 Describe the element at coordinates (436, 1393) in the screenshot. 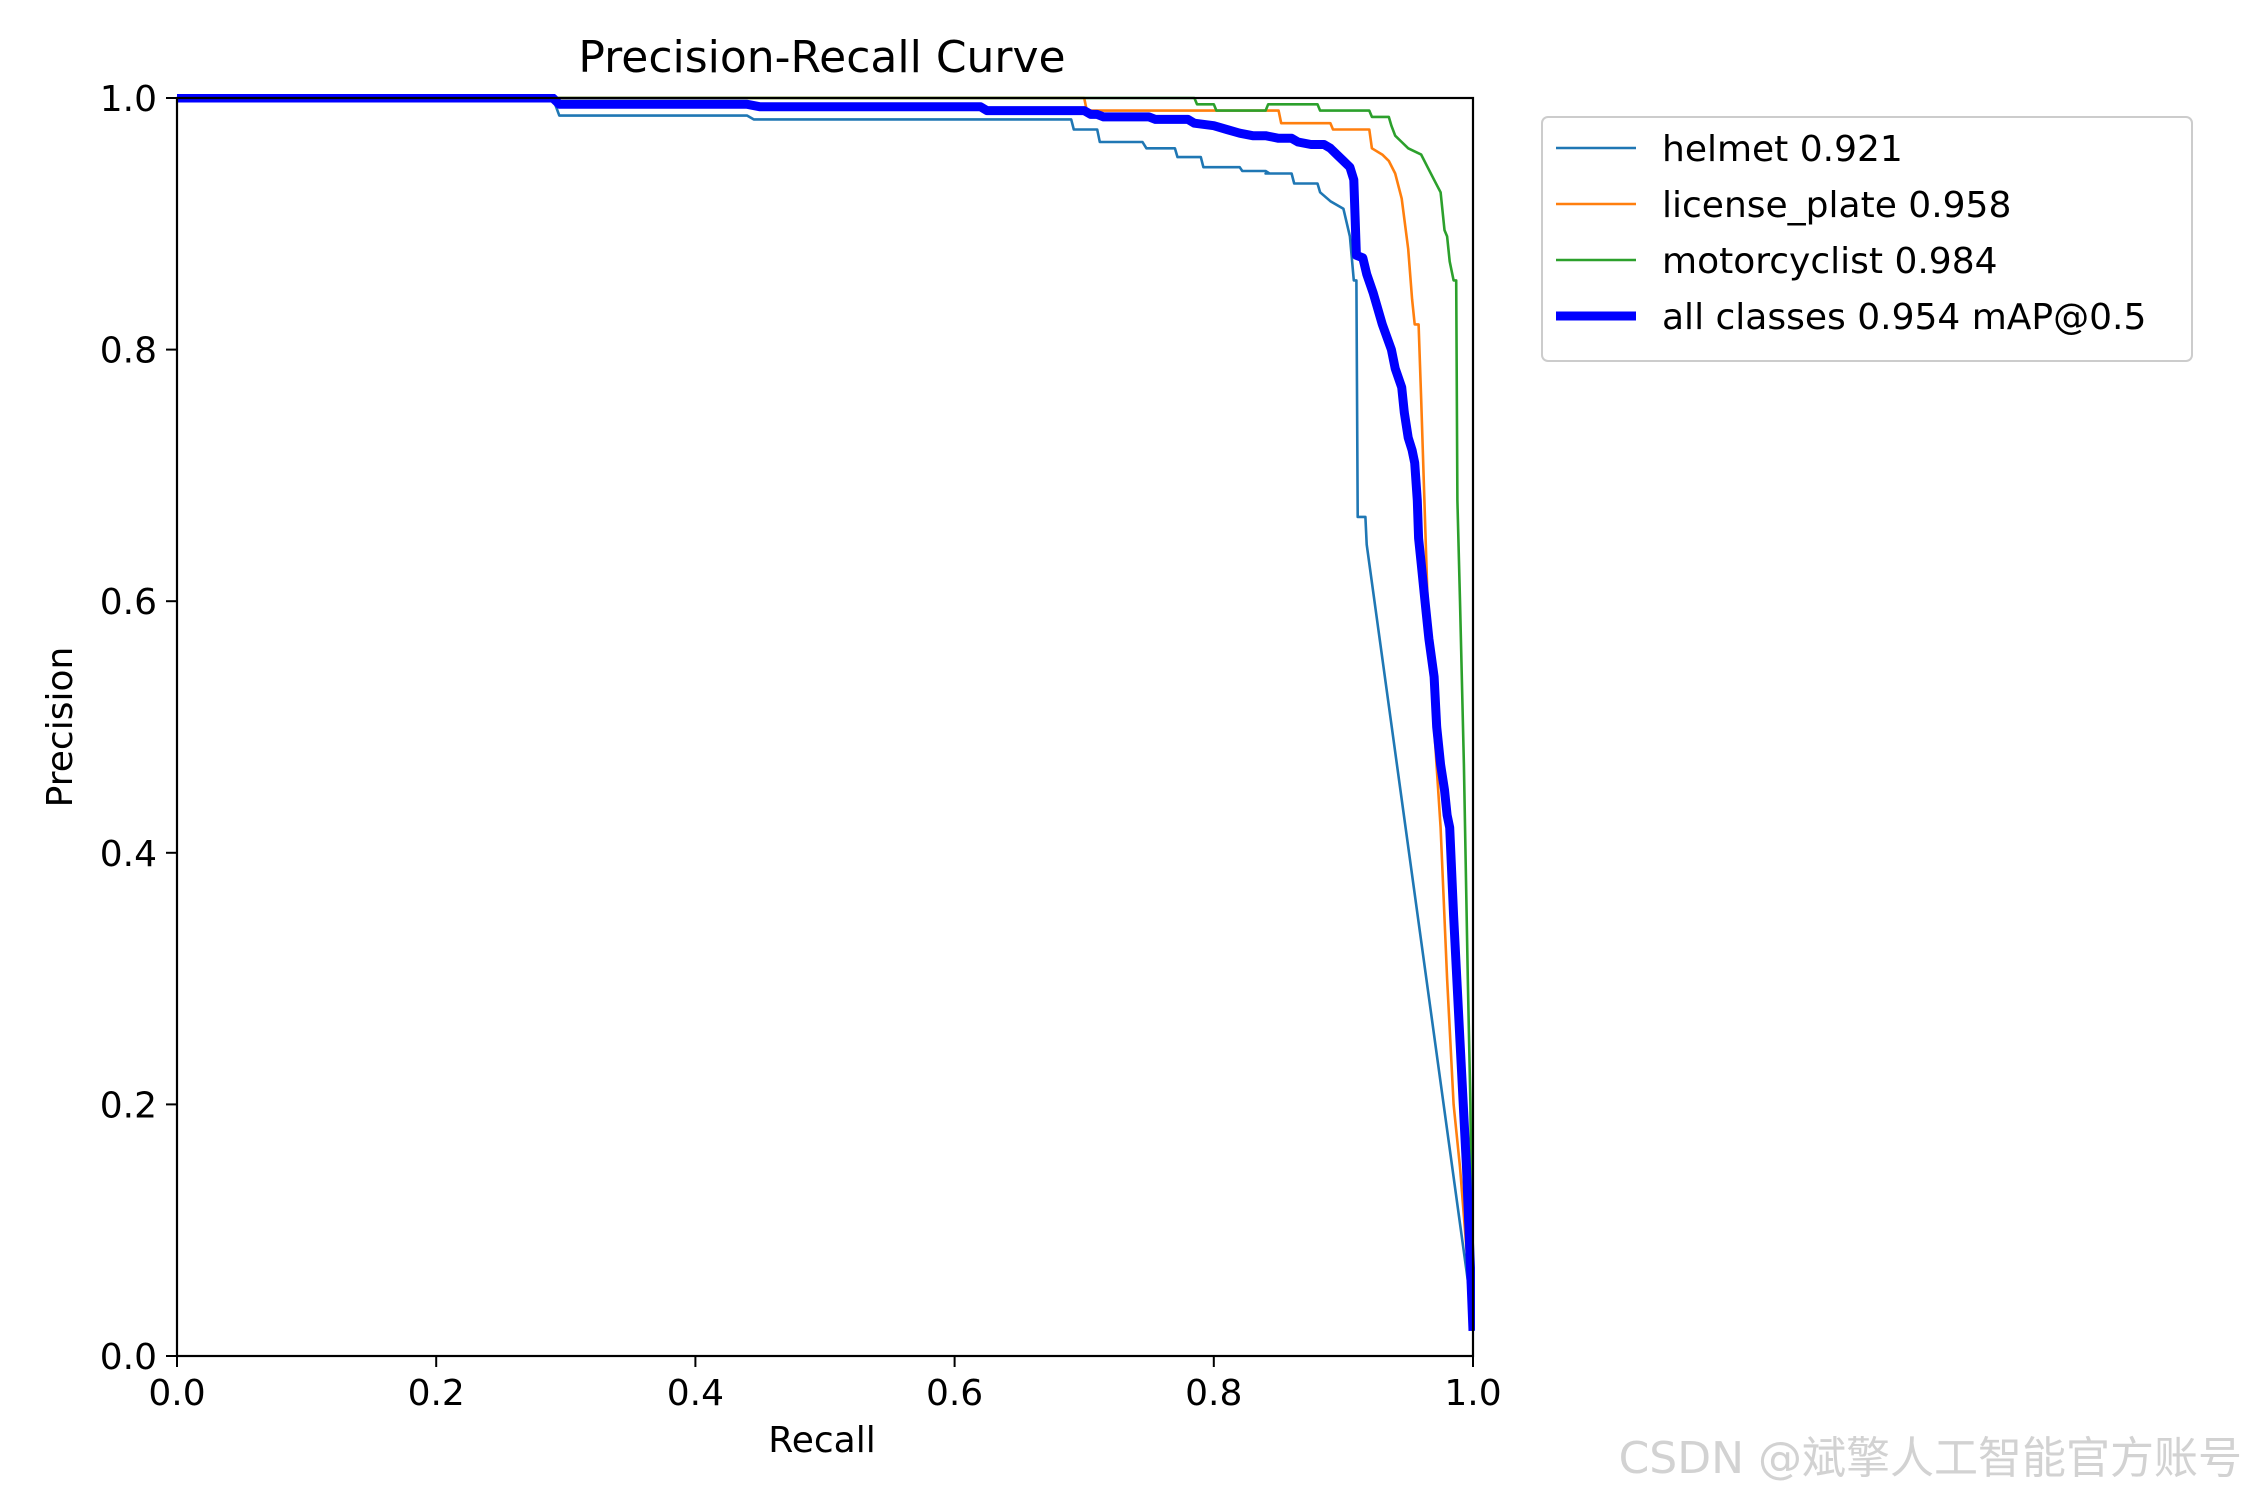

I see `x-tick-label: 0.2` at that location.